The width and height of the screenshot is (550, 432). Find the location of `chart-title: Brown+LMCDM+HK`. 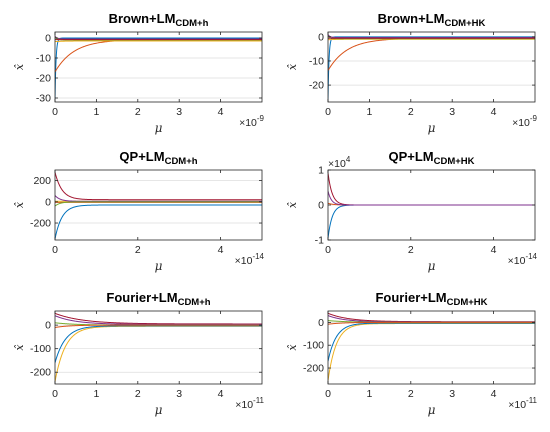

chart-title: Brown+LMCDM+HK is located at coordinates (432, 20).